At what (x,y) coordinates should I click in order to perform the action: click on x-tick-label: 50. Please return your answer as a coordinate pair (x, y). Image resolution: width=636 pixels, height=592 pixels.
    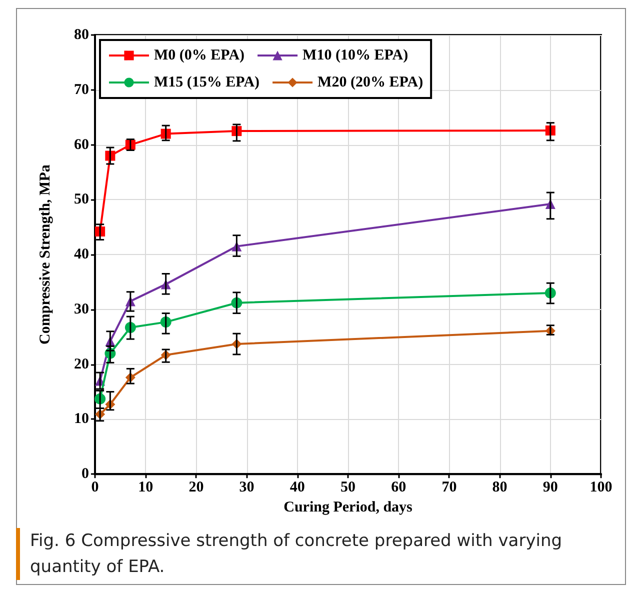
    Looking at the image, I should click on (348, 488).